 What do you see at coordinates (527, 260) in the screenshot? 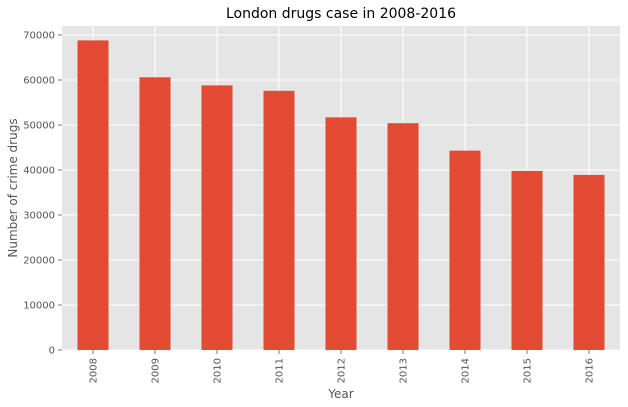
I see `bar-2015` at bounding box center [527, 260].